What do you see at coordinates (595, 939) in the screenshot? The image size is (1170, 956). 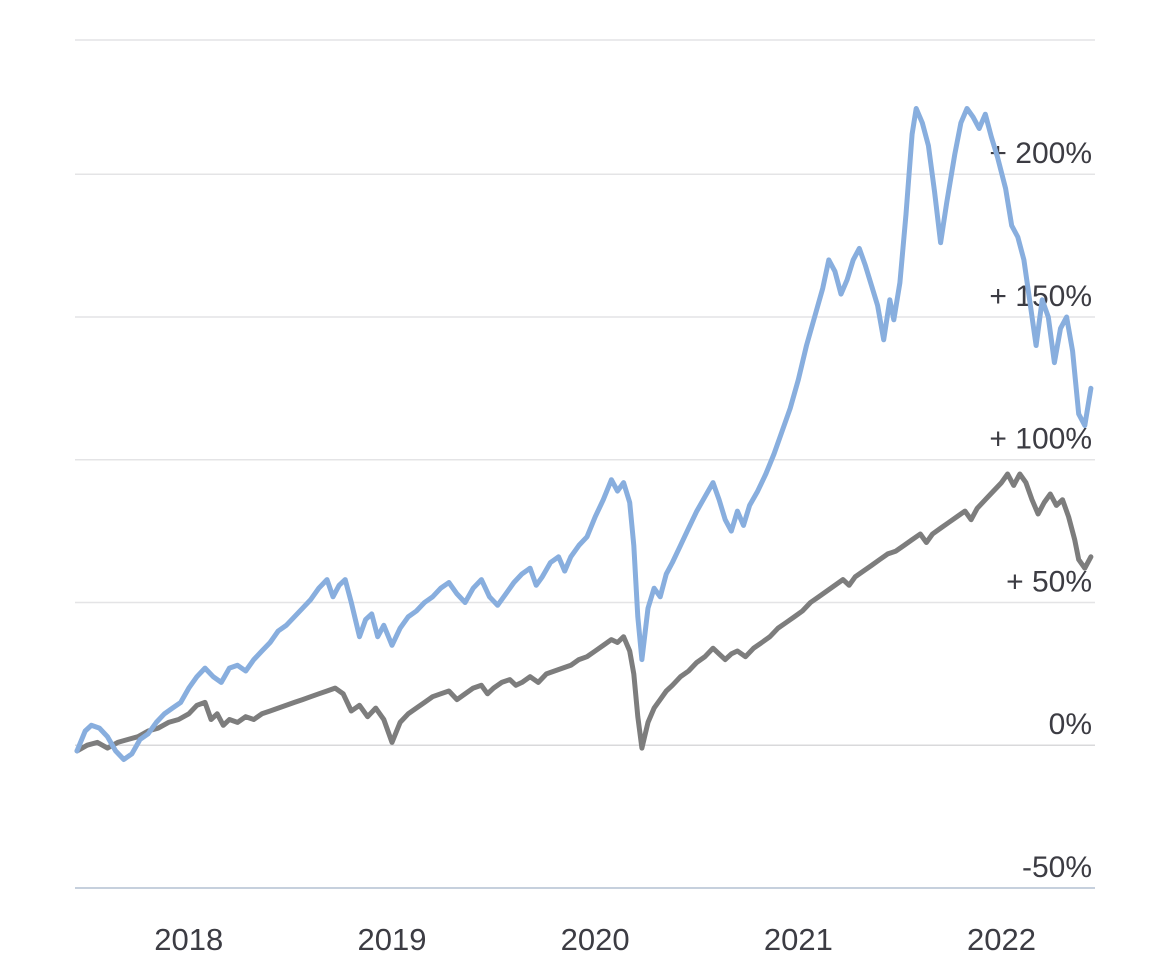 I see `x-tick-label: 2020` at bounding box center [595, 939].